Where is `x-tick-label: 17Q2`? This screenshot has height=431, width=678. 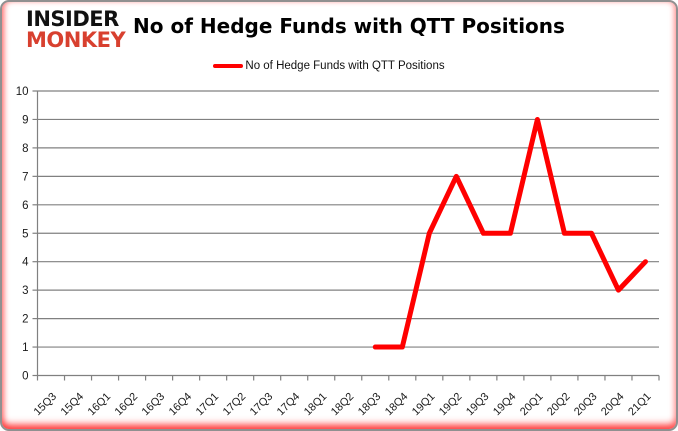
x-tick-label: 17Q2 is located at coordinates (235, 405).